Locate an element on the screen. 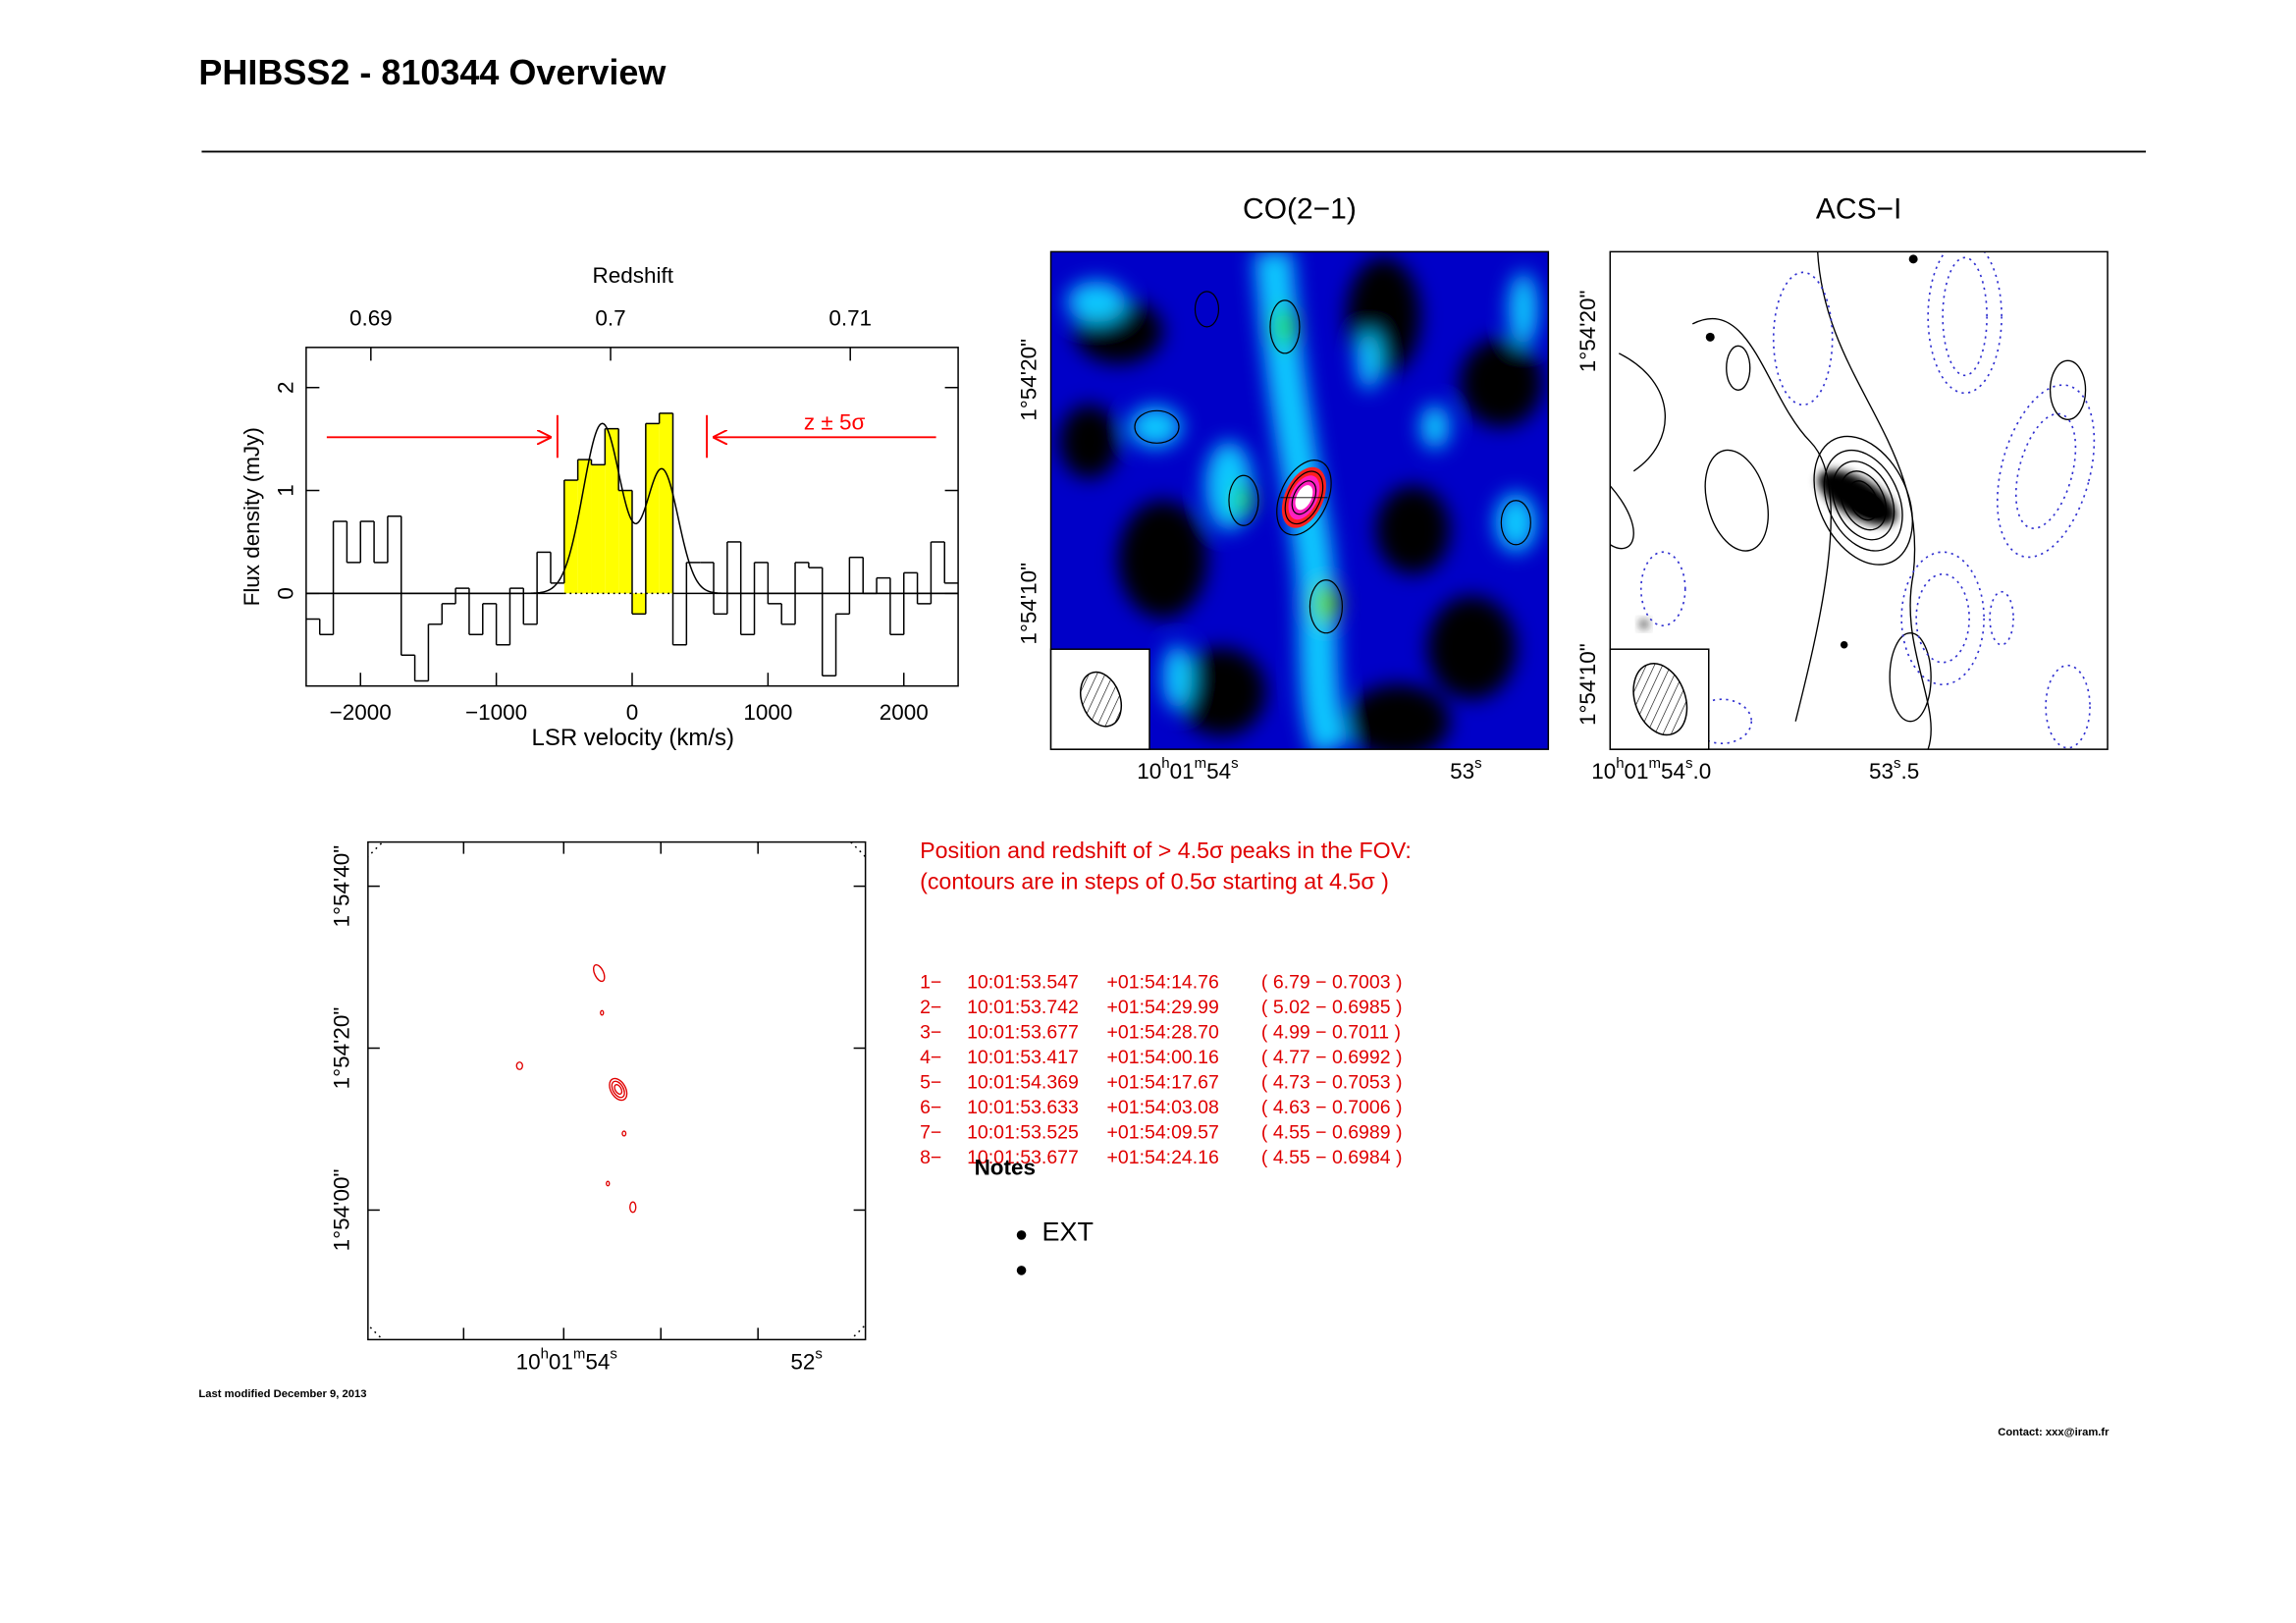 The height and width of the screenshot is (1623, 2296). map-title: CO(2−1) is located at coordinates (1300, 209).